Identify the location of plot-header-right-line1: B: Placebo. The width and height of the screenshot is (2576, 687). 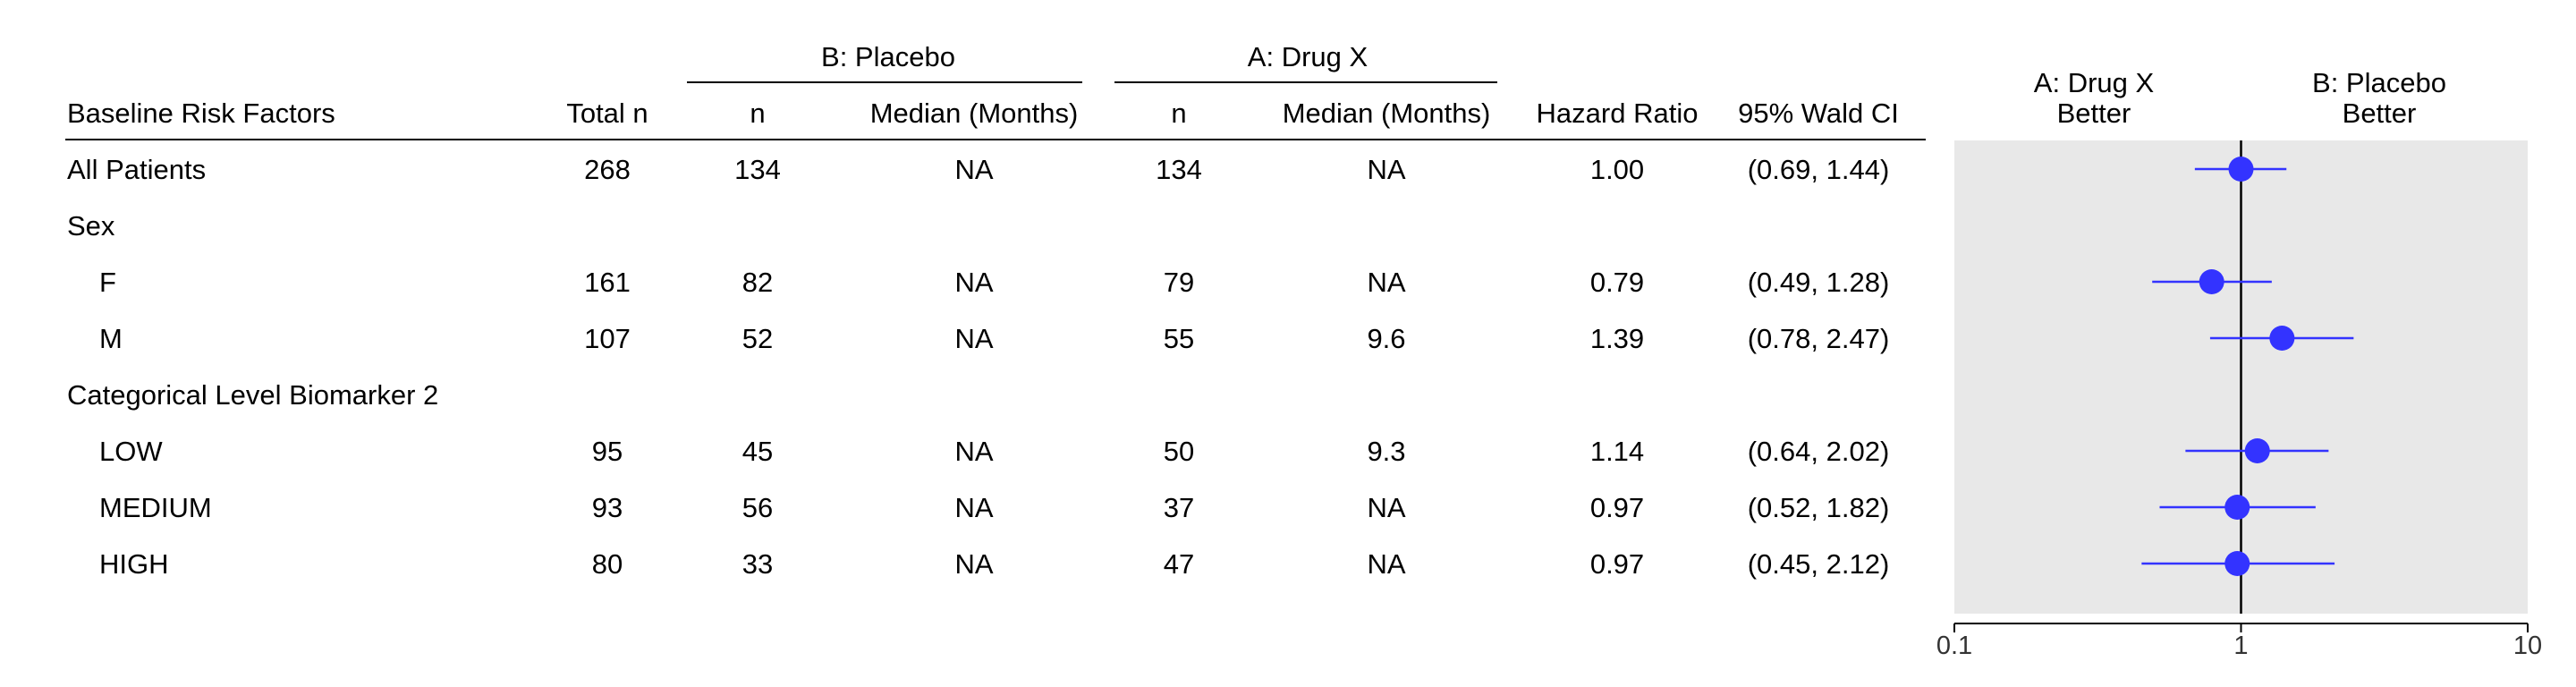
(2379, 82).